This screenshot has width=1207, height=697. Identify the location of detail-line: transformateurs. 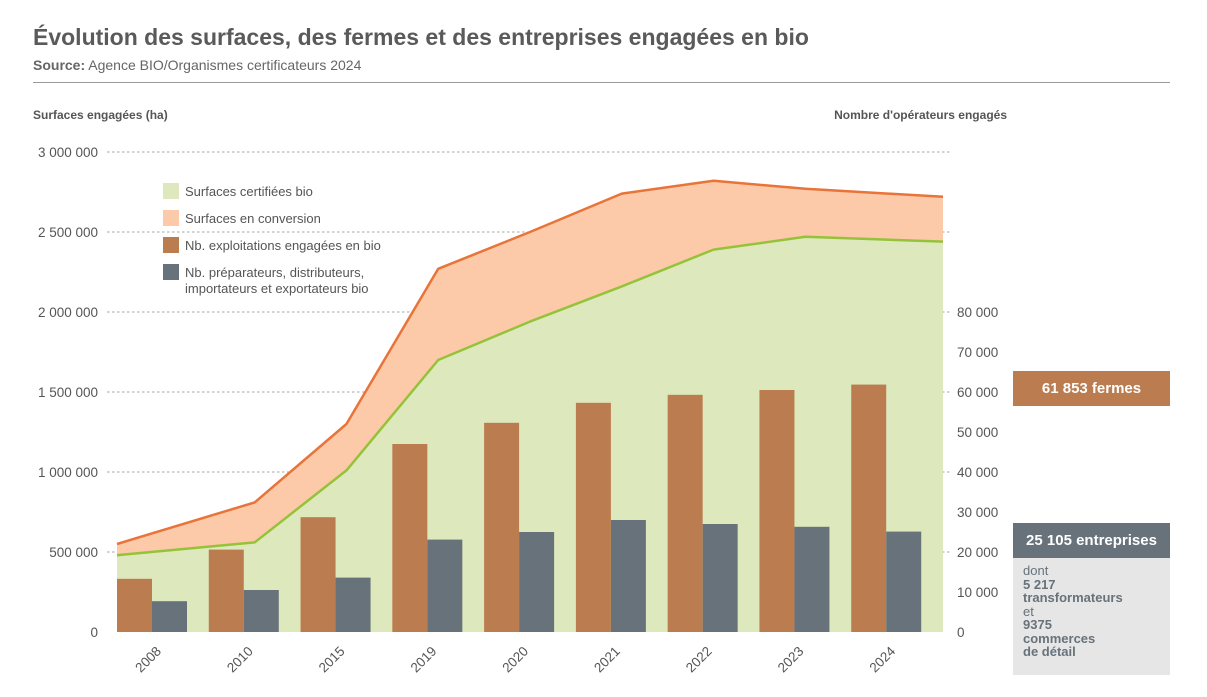
(1073, 597).